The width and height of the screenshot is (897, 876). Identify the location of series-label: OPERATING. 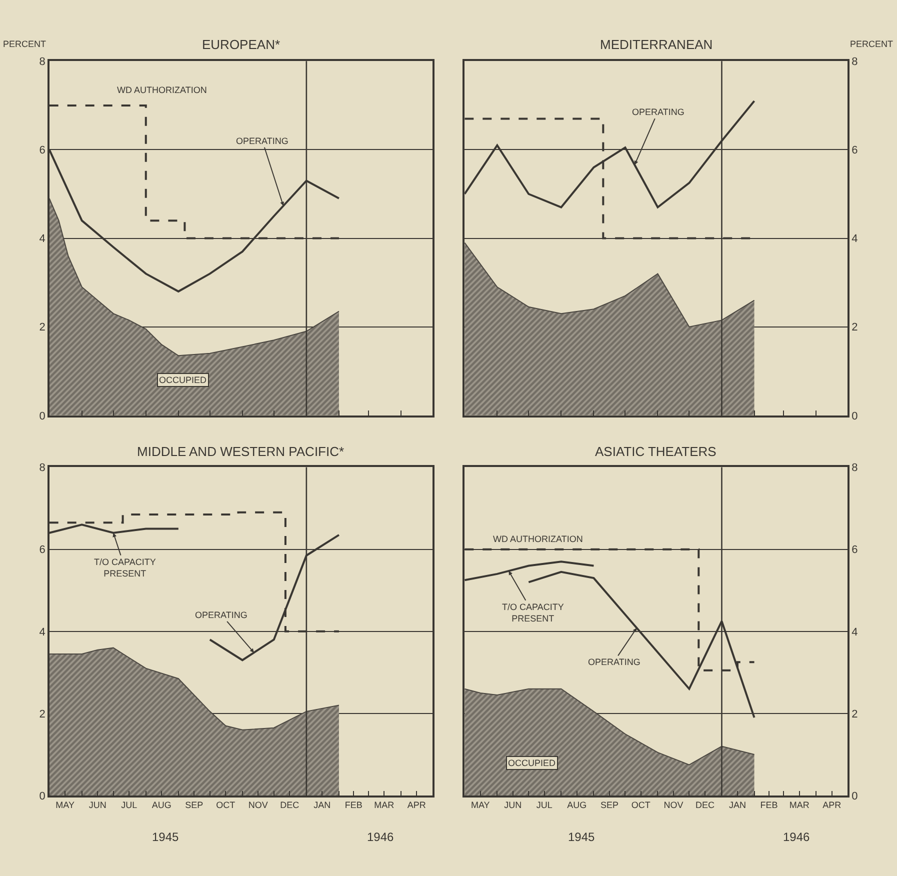
(614, 662).